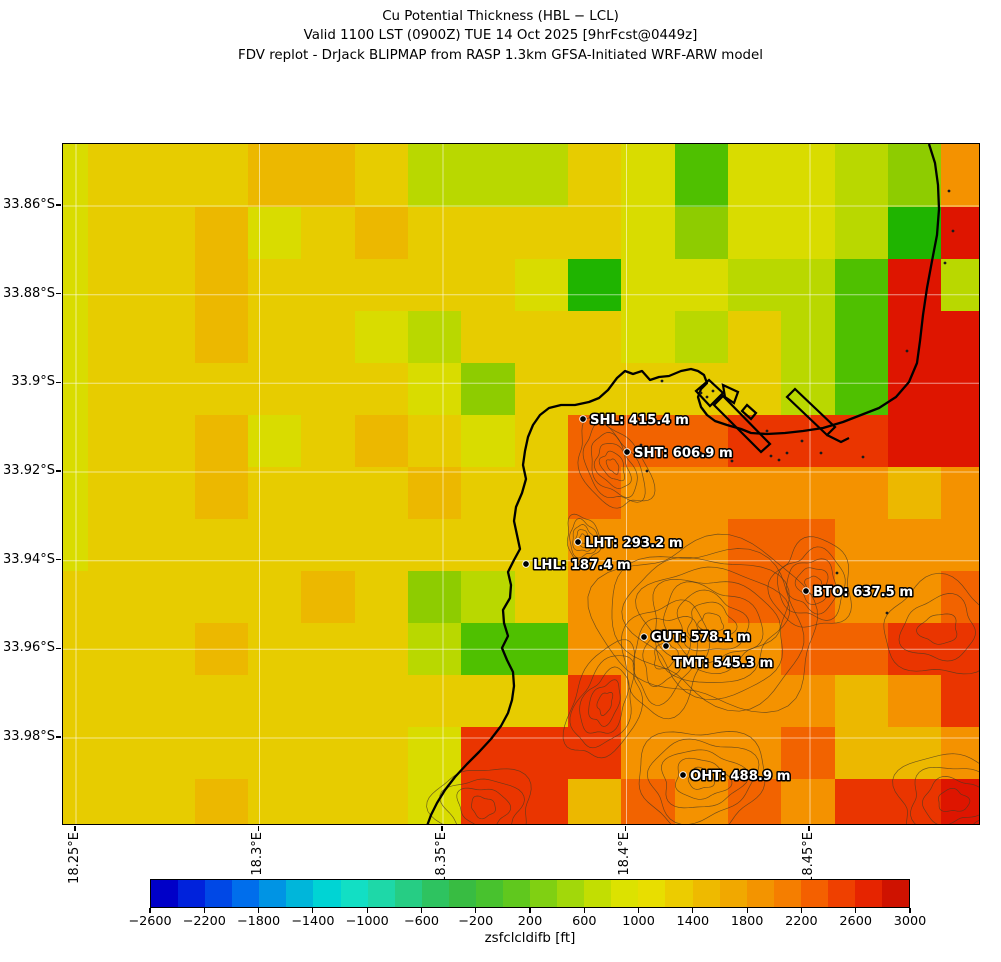 Image resolution: width=1001 pixels, height=962 pixels. What do you see at coordinates (33, 382) in the screenshot?
I see `lat-tick-label: 33.9°S` at bounding box center [33, 382].